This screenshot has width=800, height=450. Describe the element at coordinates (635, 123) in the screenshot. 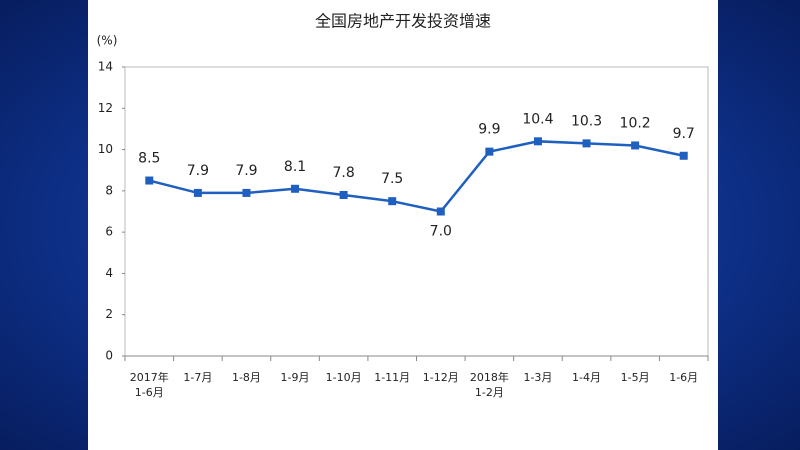

I see `data-label: 10.2` at that location.